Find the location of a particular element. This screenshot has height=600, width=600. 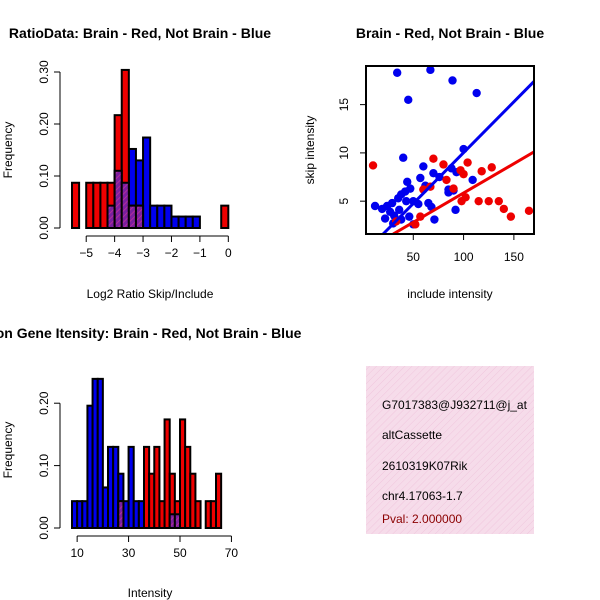

info-line-id: G7017383@J932711@j_at is located at coordinates (455, 405).